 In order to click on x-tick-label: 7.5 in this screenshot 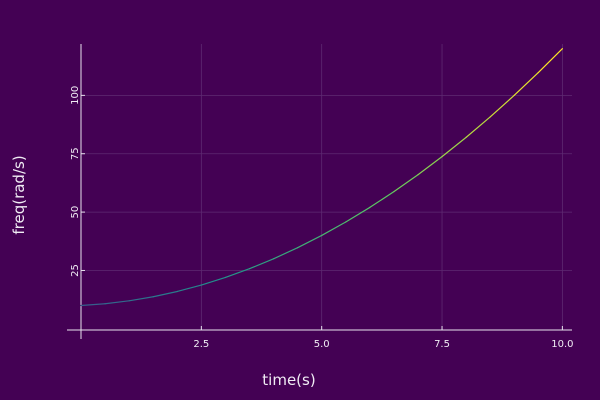, I will do `click(442, 344)`.